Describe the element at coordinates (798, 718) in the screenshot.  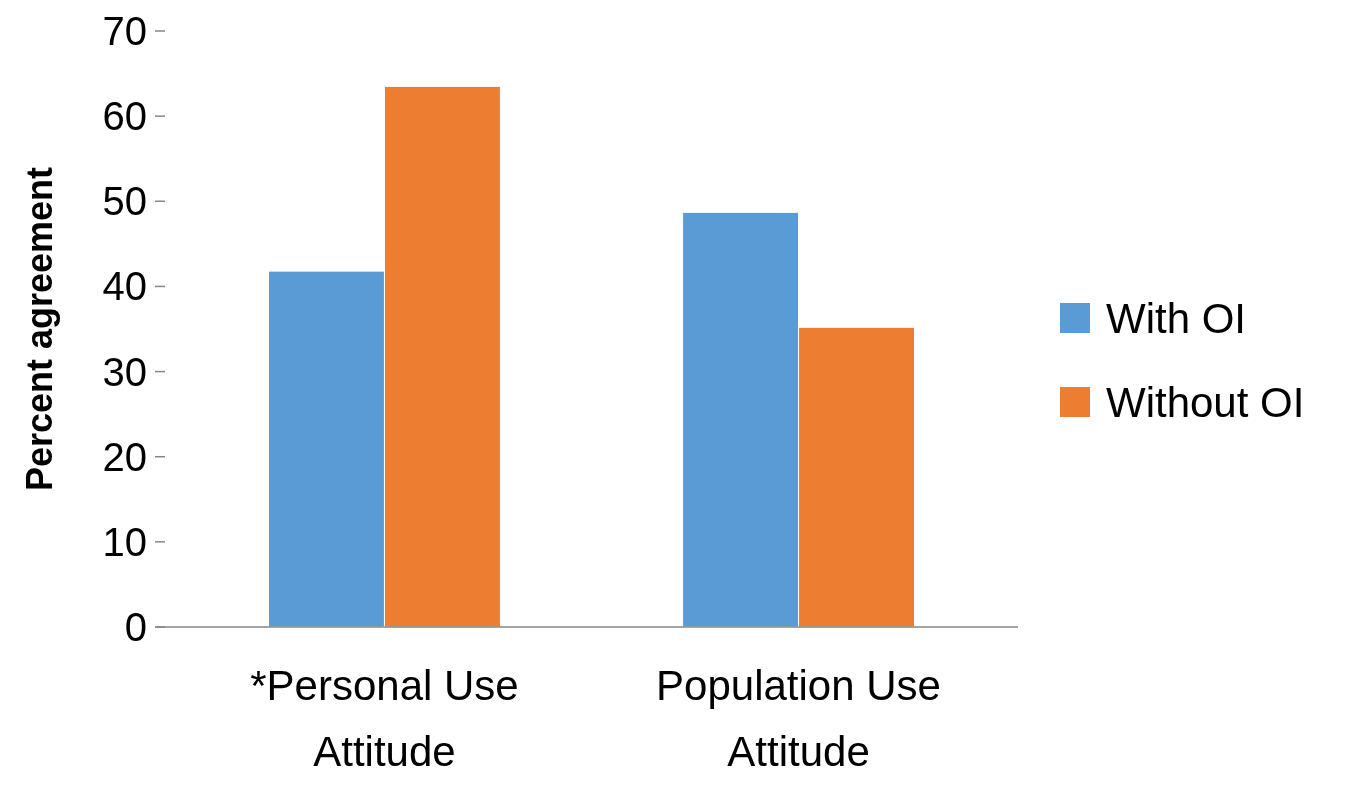
I see `x-tick-label: Population Use Attitude` at that location.